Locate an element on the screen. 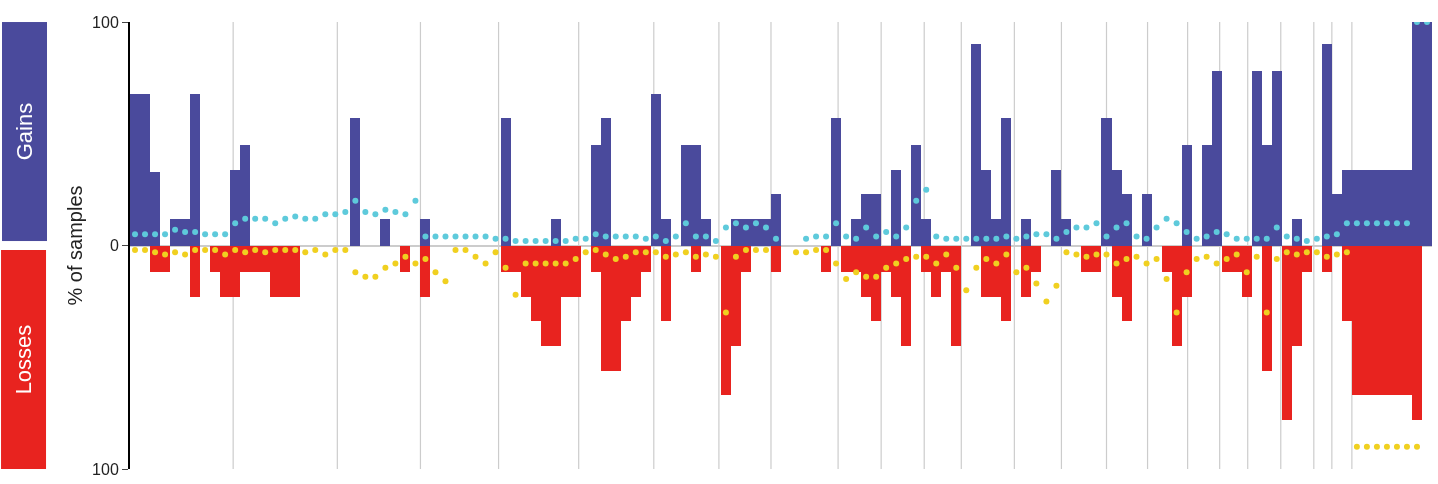  y-axis-title: % of samples is located at coordinates (75, 245).